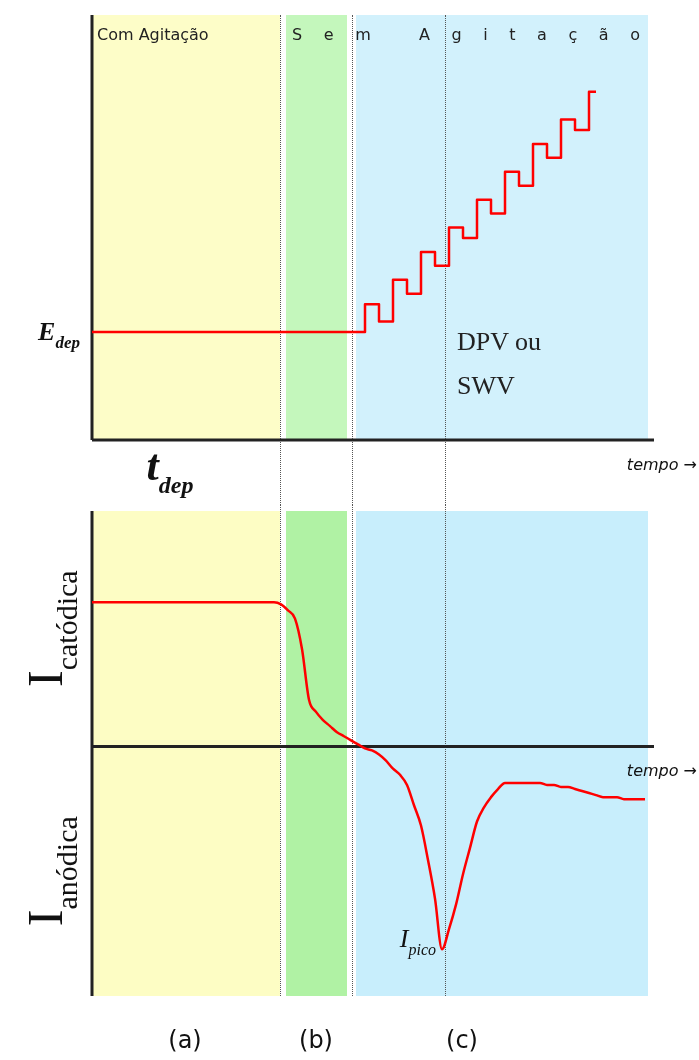 The width and height of the screenshot is (699, 1060). Describe the element at coordinates (462, 1040) in the screenshot. I see `text: (c)` at that location.